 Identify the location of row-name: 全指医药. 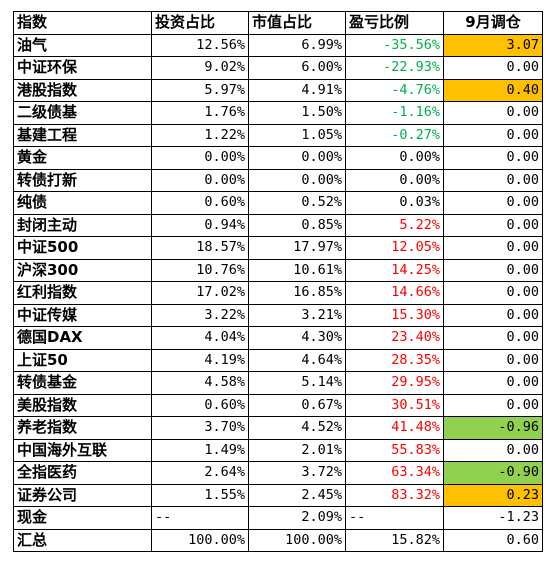
(82, 473).